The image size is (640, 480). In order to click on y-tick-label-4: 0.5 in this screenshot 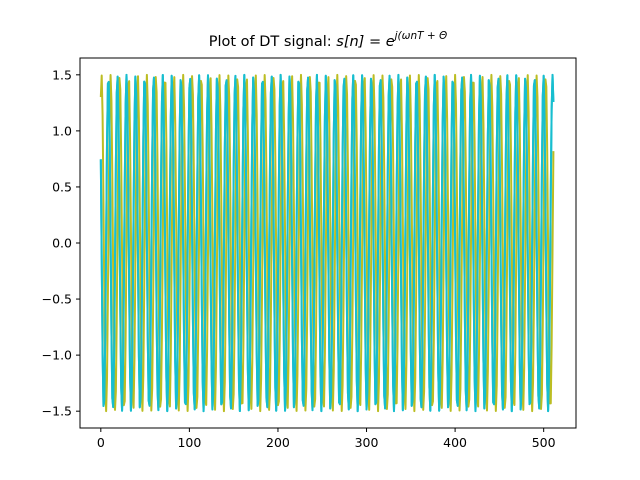, I will do `click(62, 186)`.